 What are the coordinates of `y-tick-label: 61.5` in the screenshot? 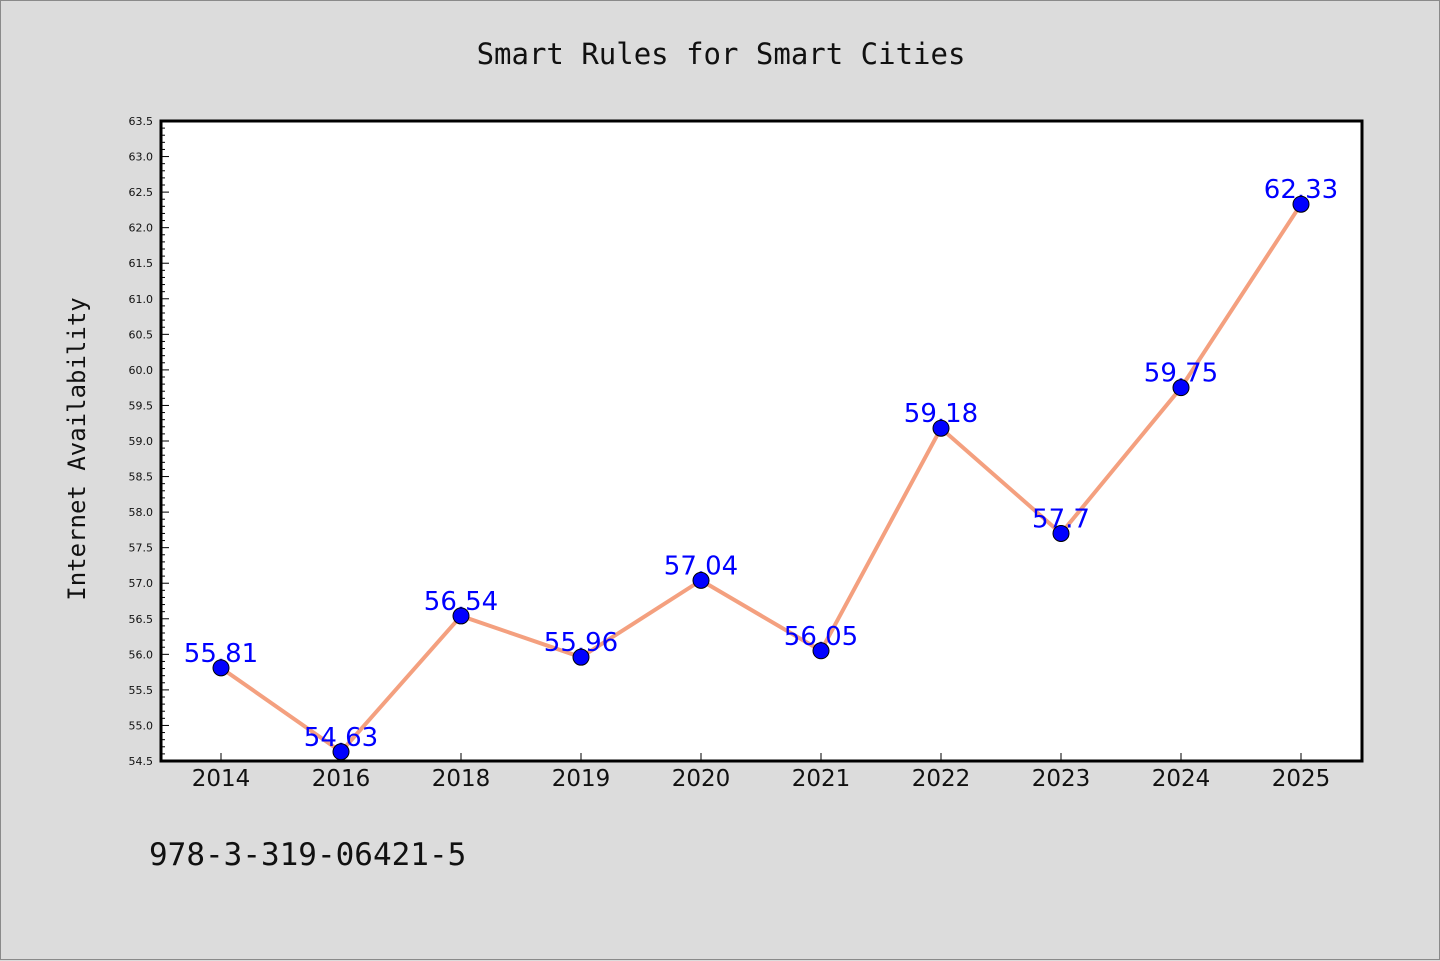 It's located at (141, 263).